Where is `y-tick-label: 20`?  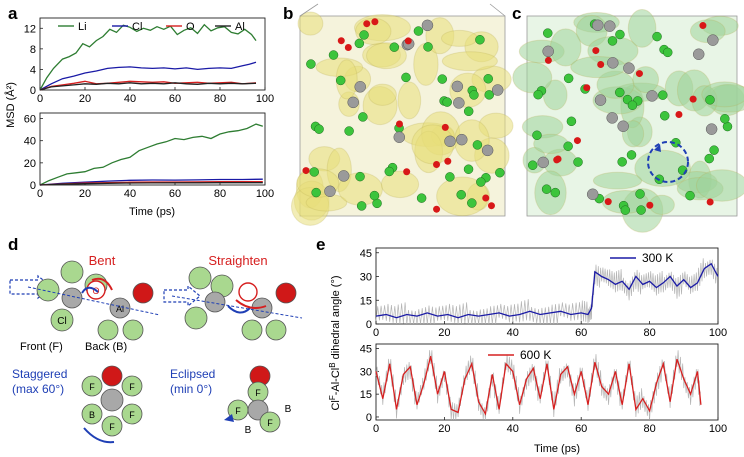 y-tick-label: 20 is located at coordinates (30, 164).